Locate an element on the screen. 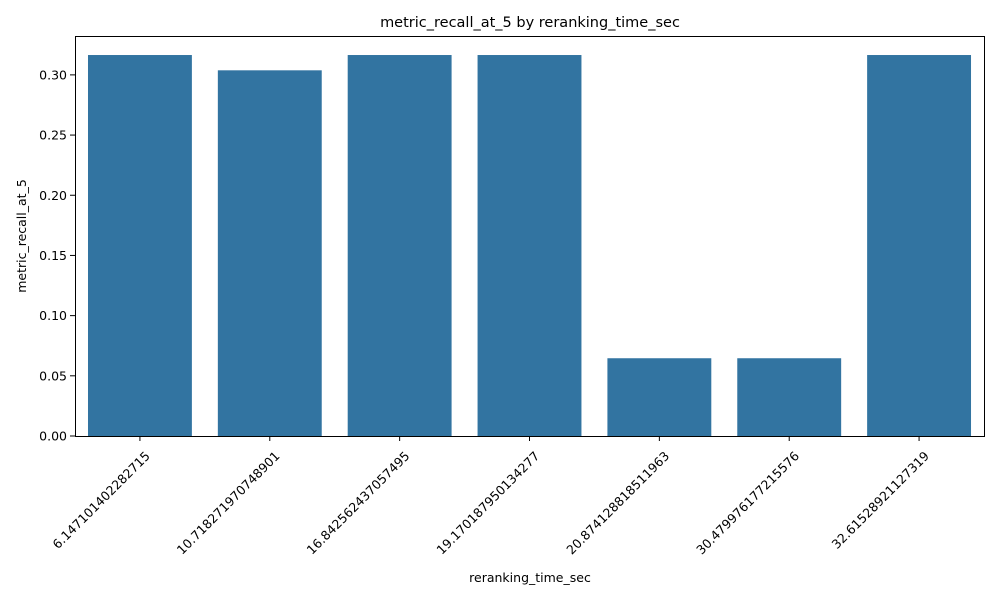 This screenshot has width=1000, height=600. y-tick-label: 0.00 is located at coordinates (53, 436).